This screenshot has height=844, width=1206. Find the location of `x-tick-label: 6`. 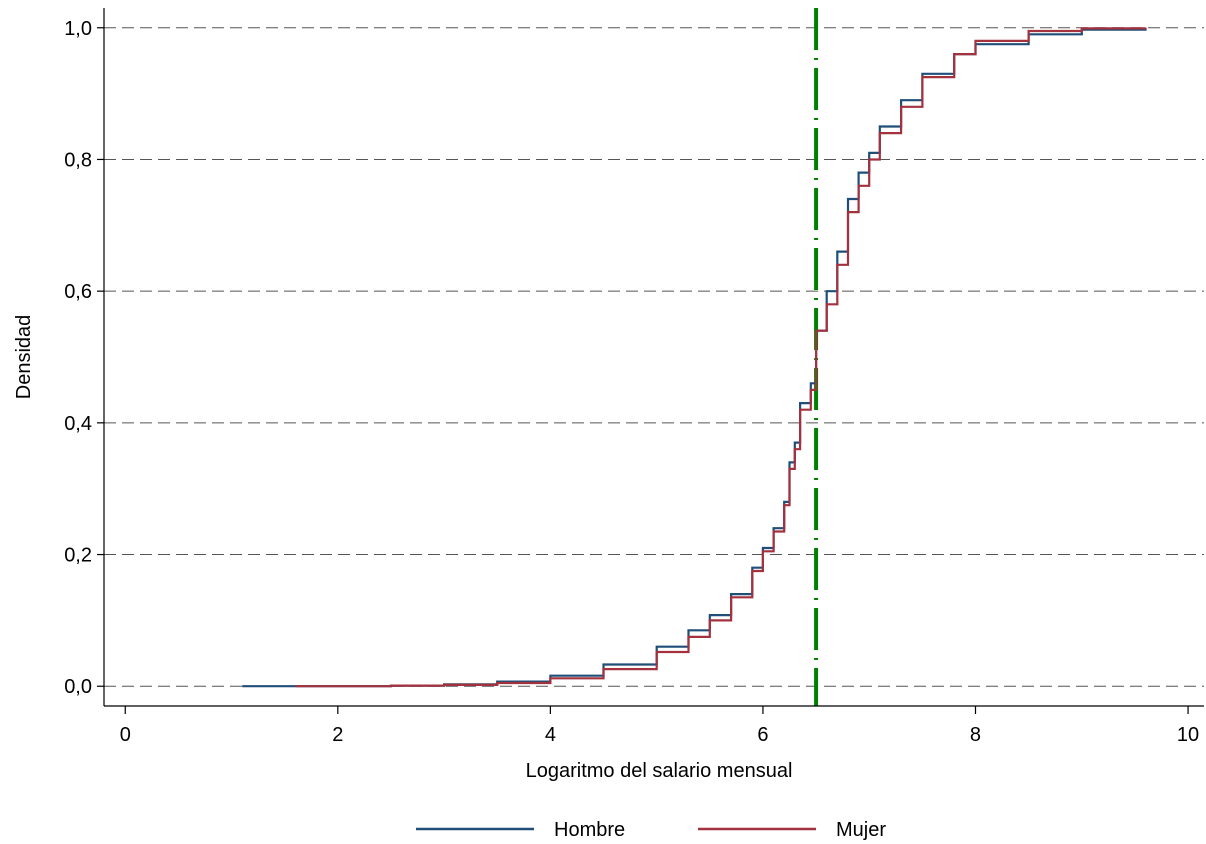

x-tick-label: 6 is located at coordinates (762, 735).